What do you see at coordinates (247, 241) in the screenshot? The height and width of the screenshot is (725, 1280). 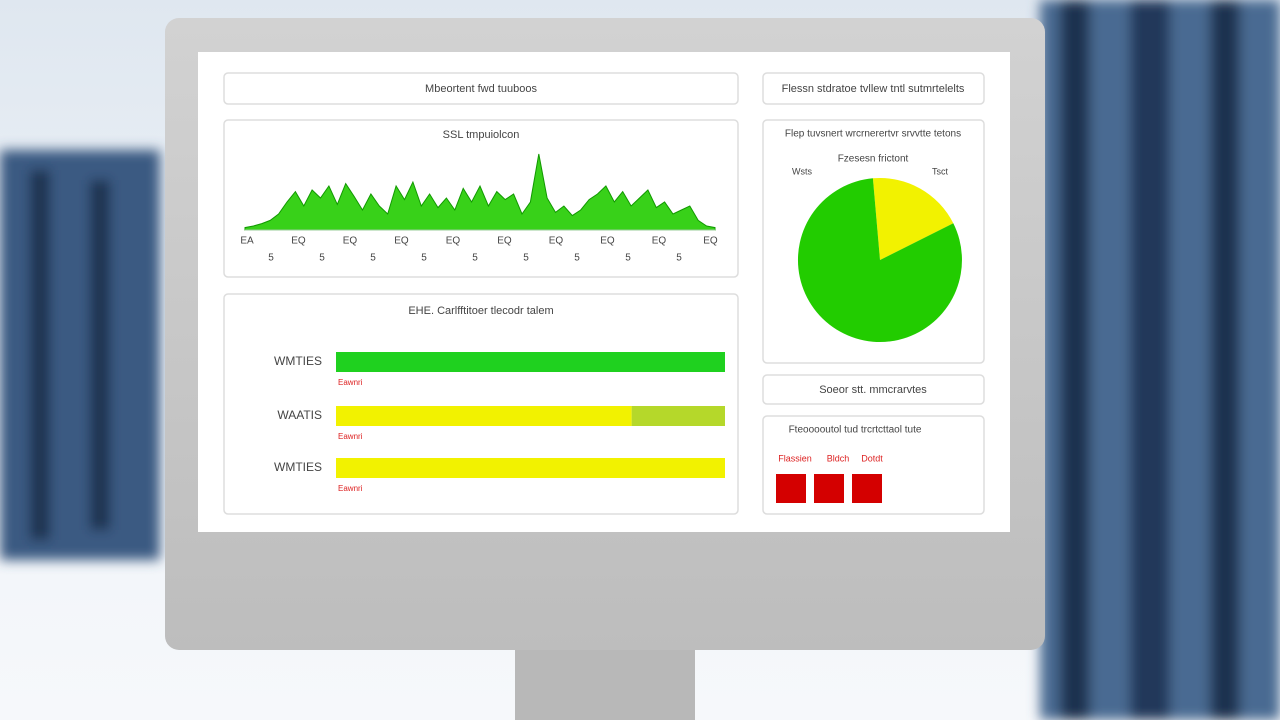 I see `x-tick-label: EA` at bounding box center [247, 241].